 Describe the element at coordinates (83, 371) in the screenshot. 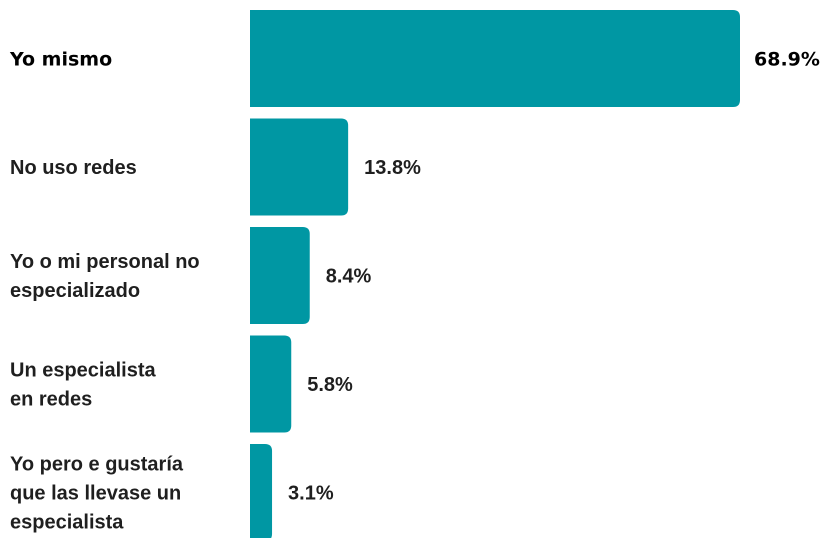

I see `category-label-line: Un especialista` at that location.